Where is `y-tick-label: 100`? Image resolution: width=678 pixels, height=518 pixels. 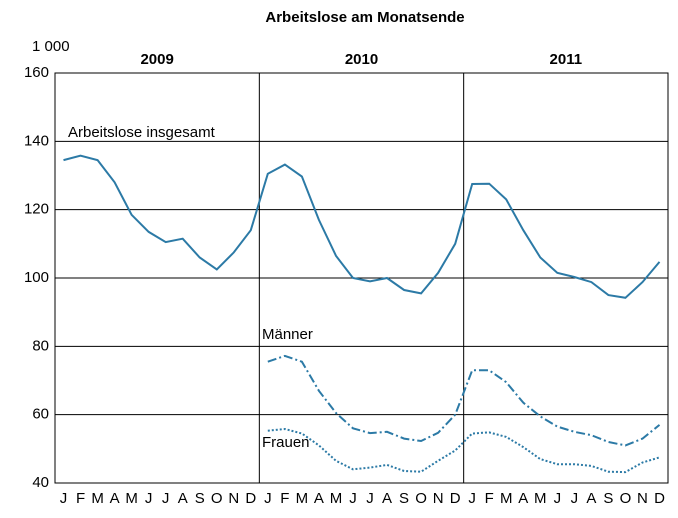
y-tick-label: 100 is located at coordinates (36, 277).